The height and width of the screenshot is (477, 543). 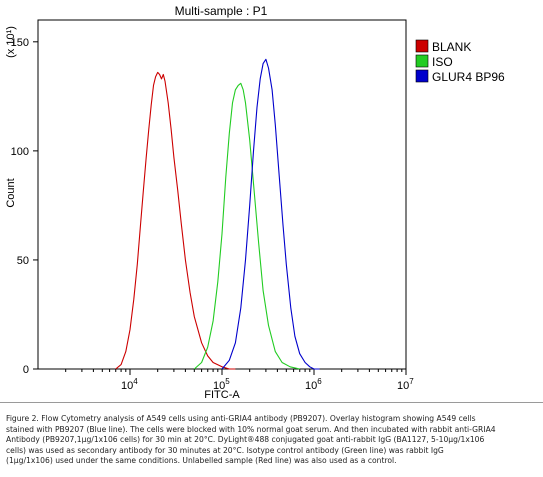 I want to click on y-multiplier-label: (x 10¹), so click(x=11, y=42).